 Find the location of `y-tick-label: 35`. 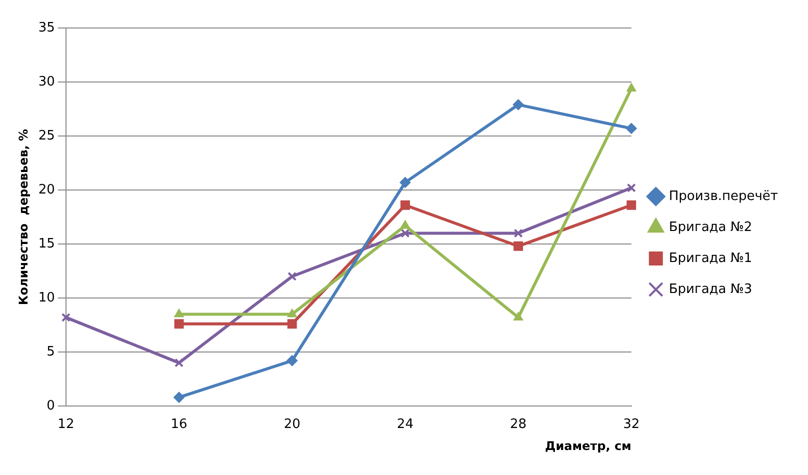

y-tick-label: 35 is located at coordinates (46, 28).